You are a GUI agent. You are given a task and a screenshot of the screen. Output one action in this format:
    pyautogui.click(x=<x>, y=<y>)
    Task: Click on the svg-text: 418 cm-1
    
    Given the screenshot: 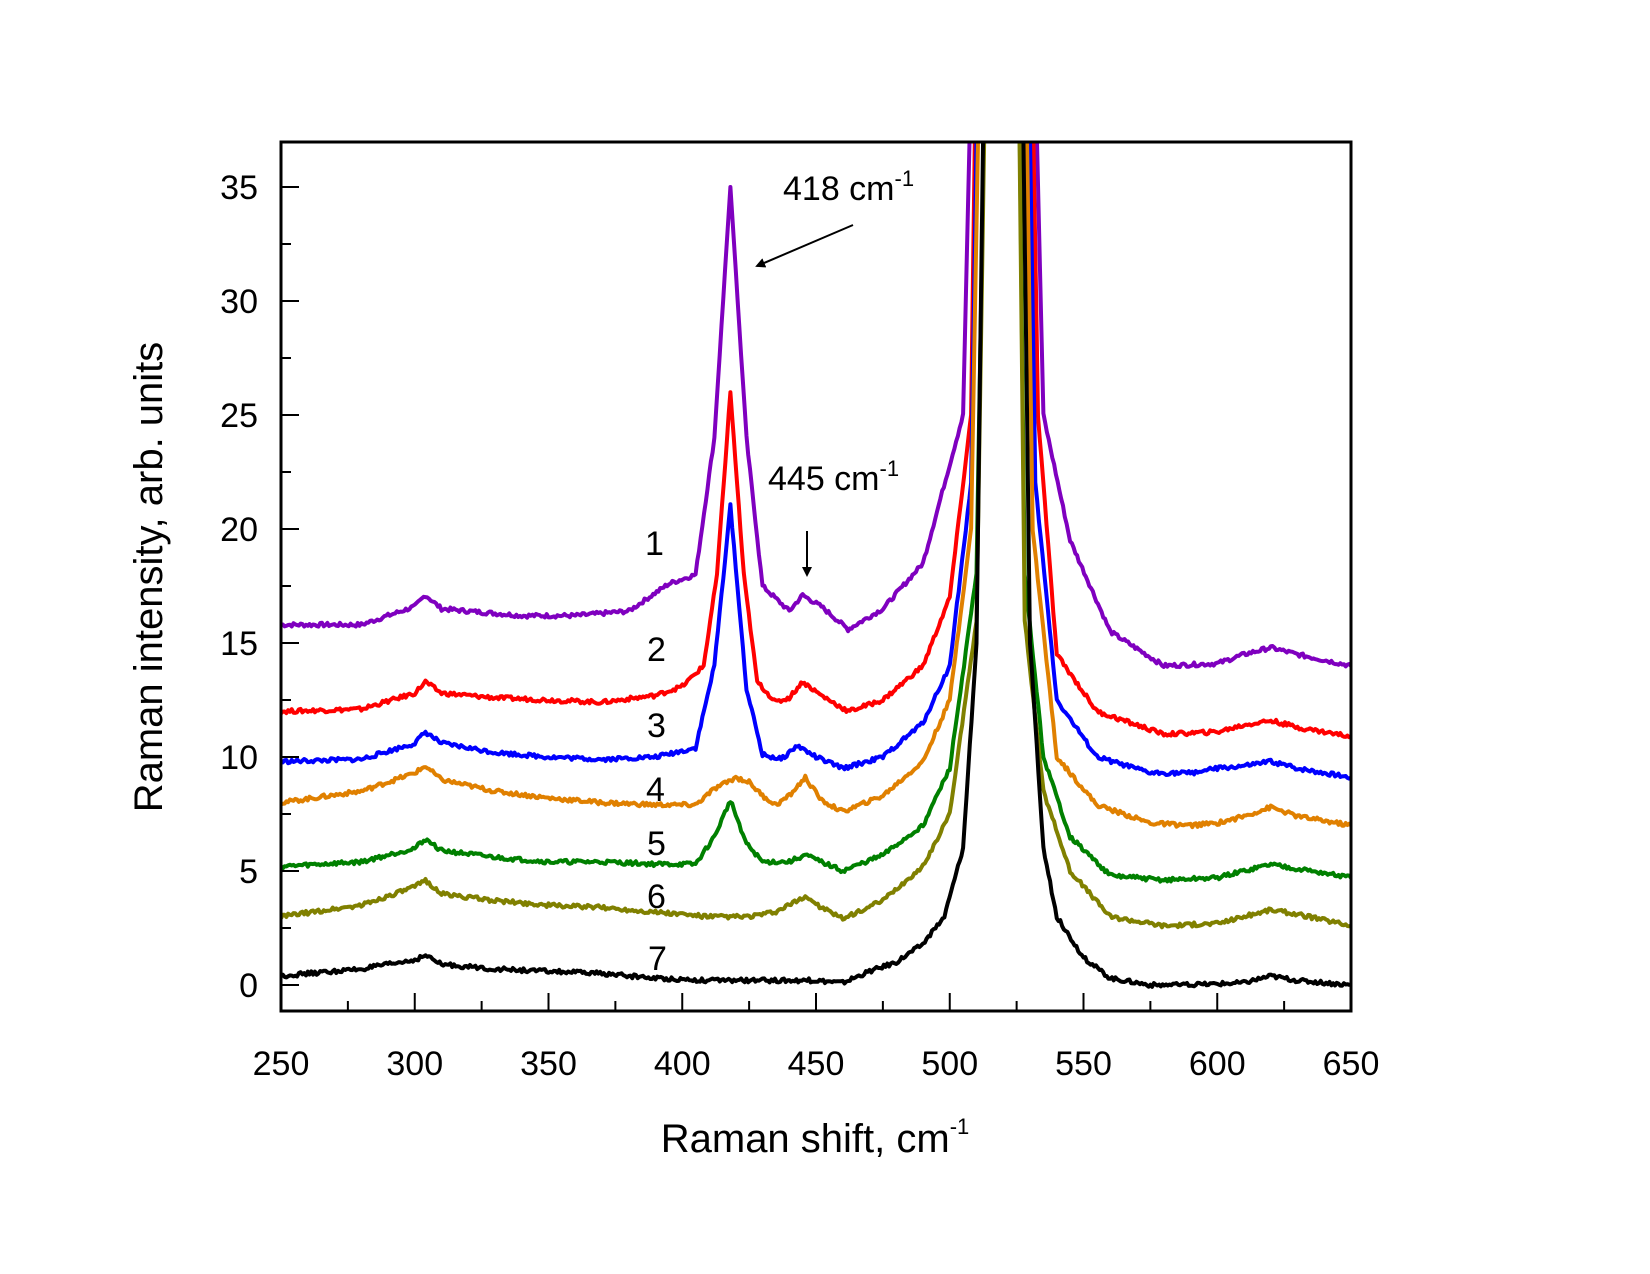 What is the action you would take?
    pyautogui.click(x=848, y=187)
    